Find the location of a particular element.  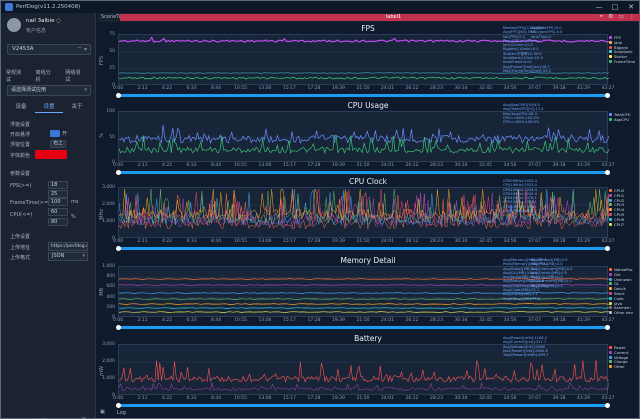

legend-label: SmallJank is located at coordinates (623, 52).